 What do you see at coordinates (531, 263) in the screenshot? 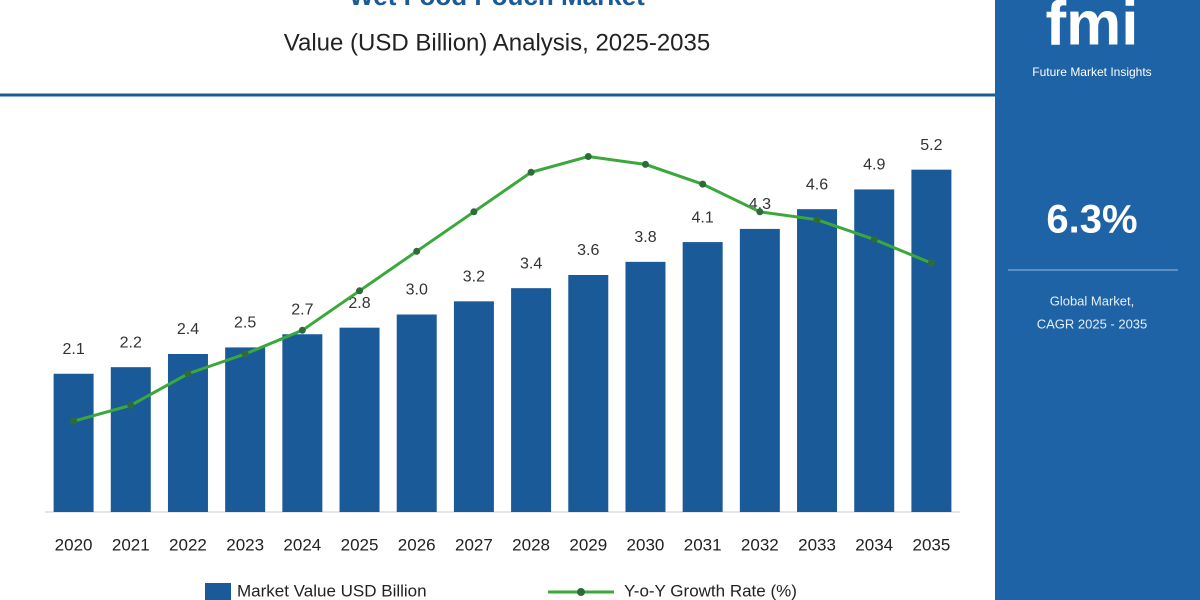
I see `data-label: 3.4` at bounding box center [531, 263].